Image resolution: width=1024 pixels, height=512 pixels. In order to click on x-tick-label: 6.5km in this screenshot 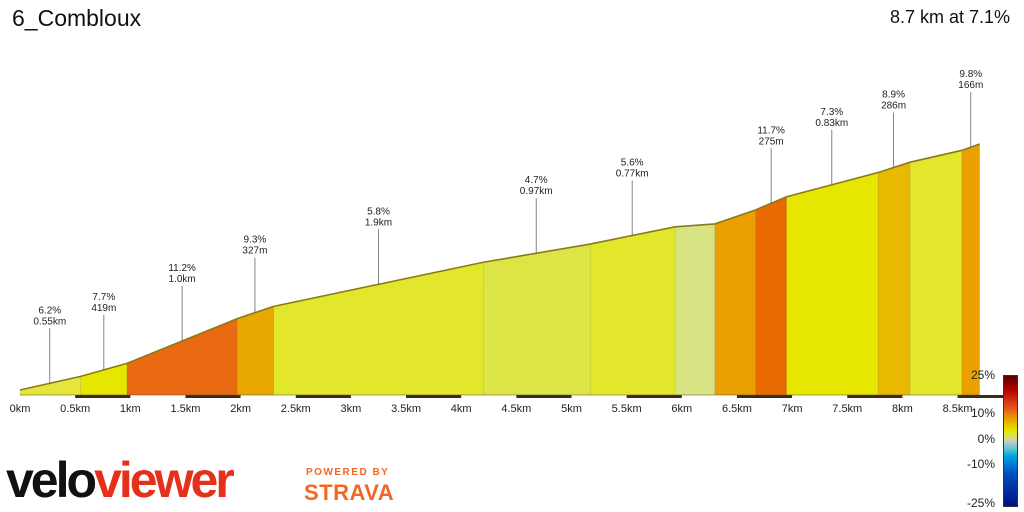, I will do `click(737, 409)`.